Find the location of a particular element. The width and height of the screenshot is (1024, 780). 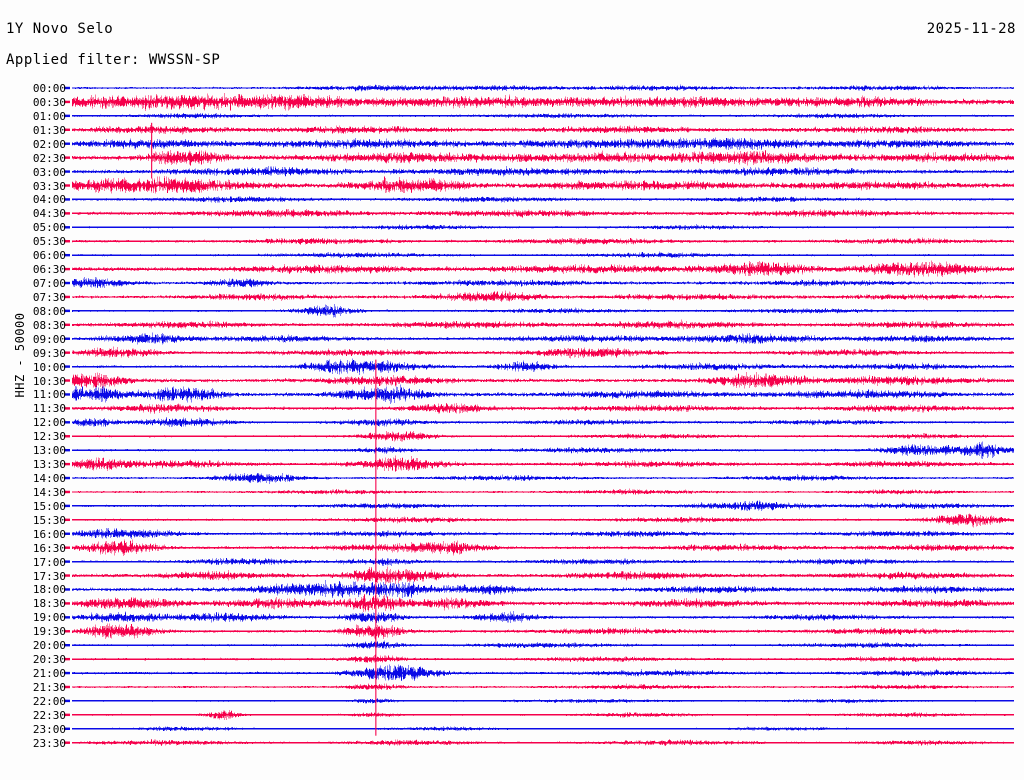

time-tick-label: 11:30 is located at coordinates (49, 409).